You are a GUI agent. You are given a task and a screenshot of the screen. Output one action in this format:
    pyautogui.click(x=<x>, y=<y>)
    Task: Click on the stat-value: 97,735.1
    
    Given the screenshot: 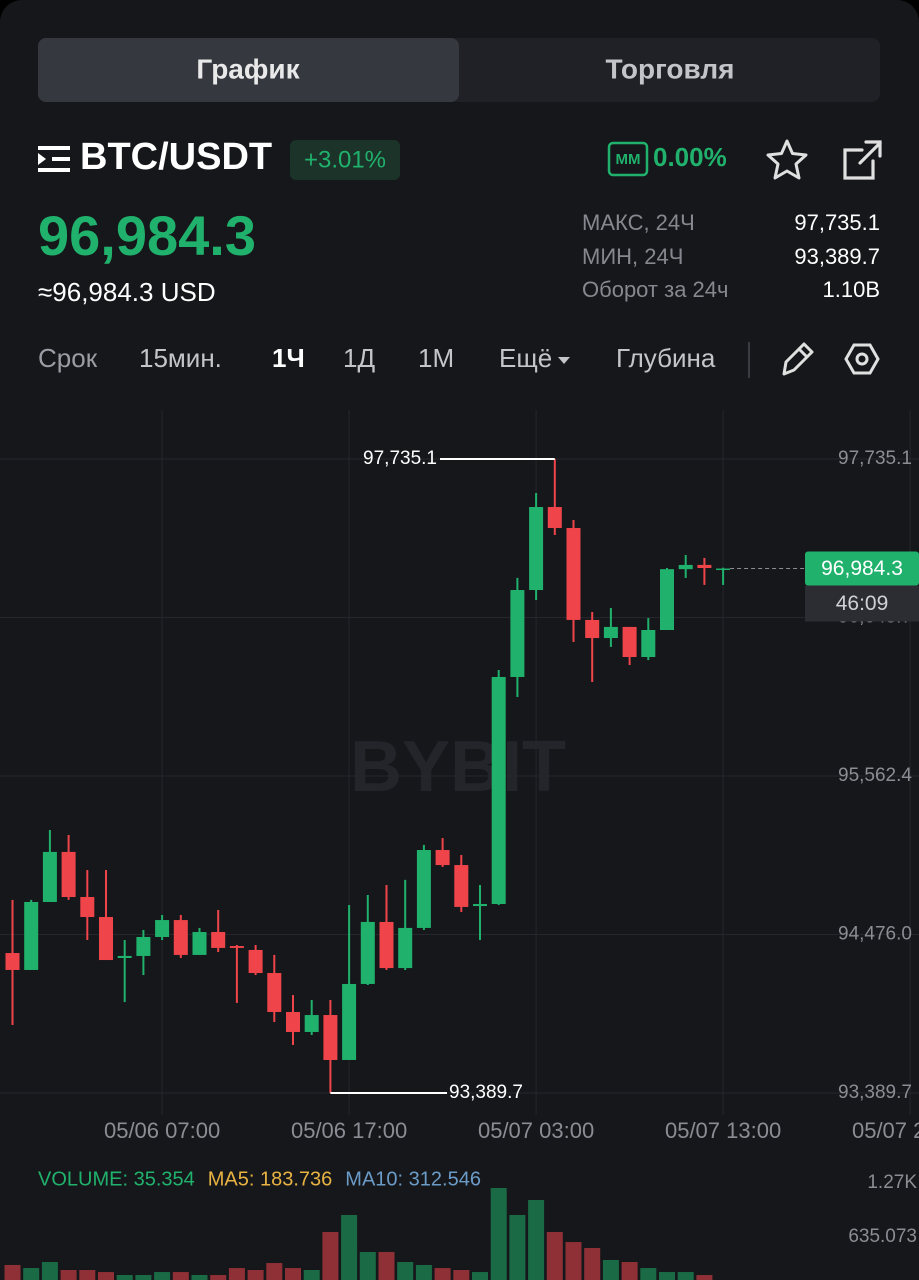 What is the action you would take?
    pyautogui.click(x=837, y=222)
    